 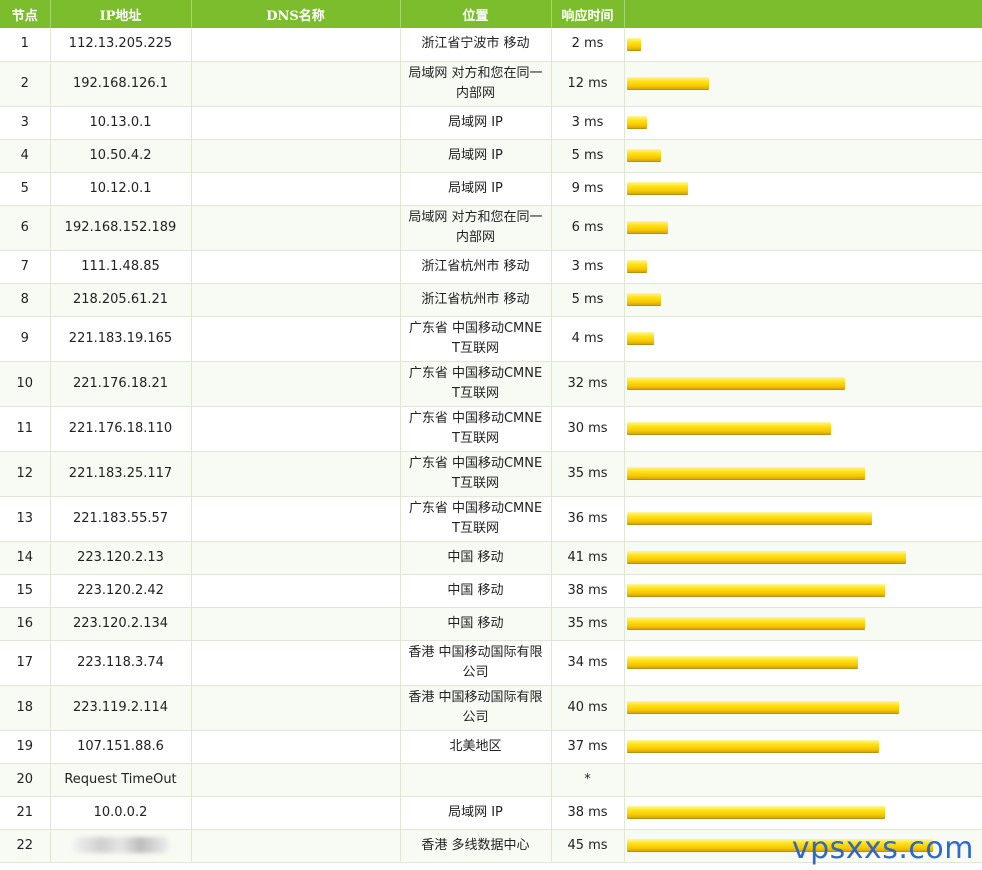 What do you see at coordinates (476, 663) in the screenshot?
I see `location-cell: 香港 中国移动国际有限公司` at bounding box center [476, 663].